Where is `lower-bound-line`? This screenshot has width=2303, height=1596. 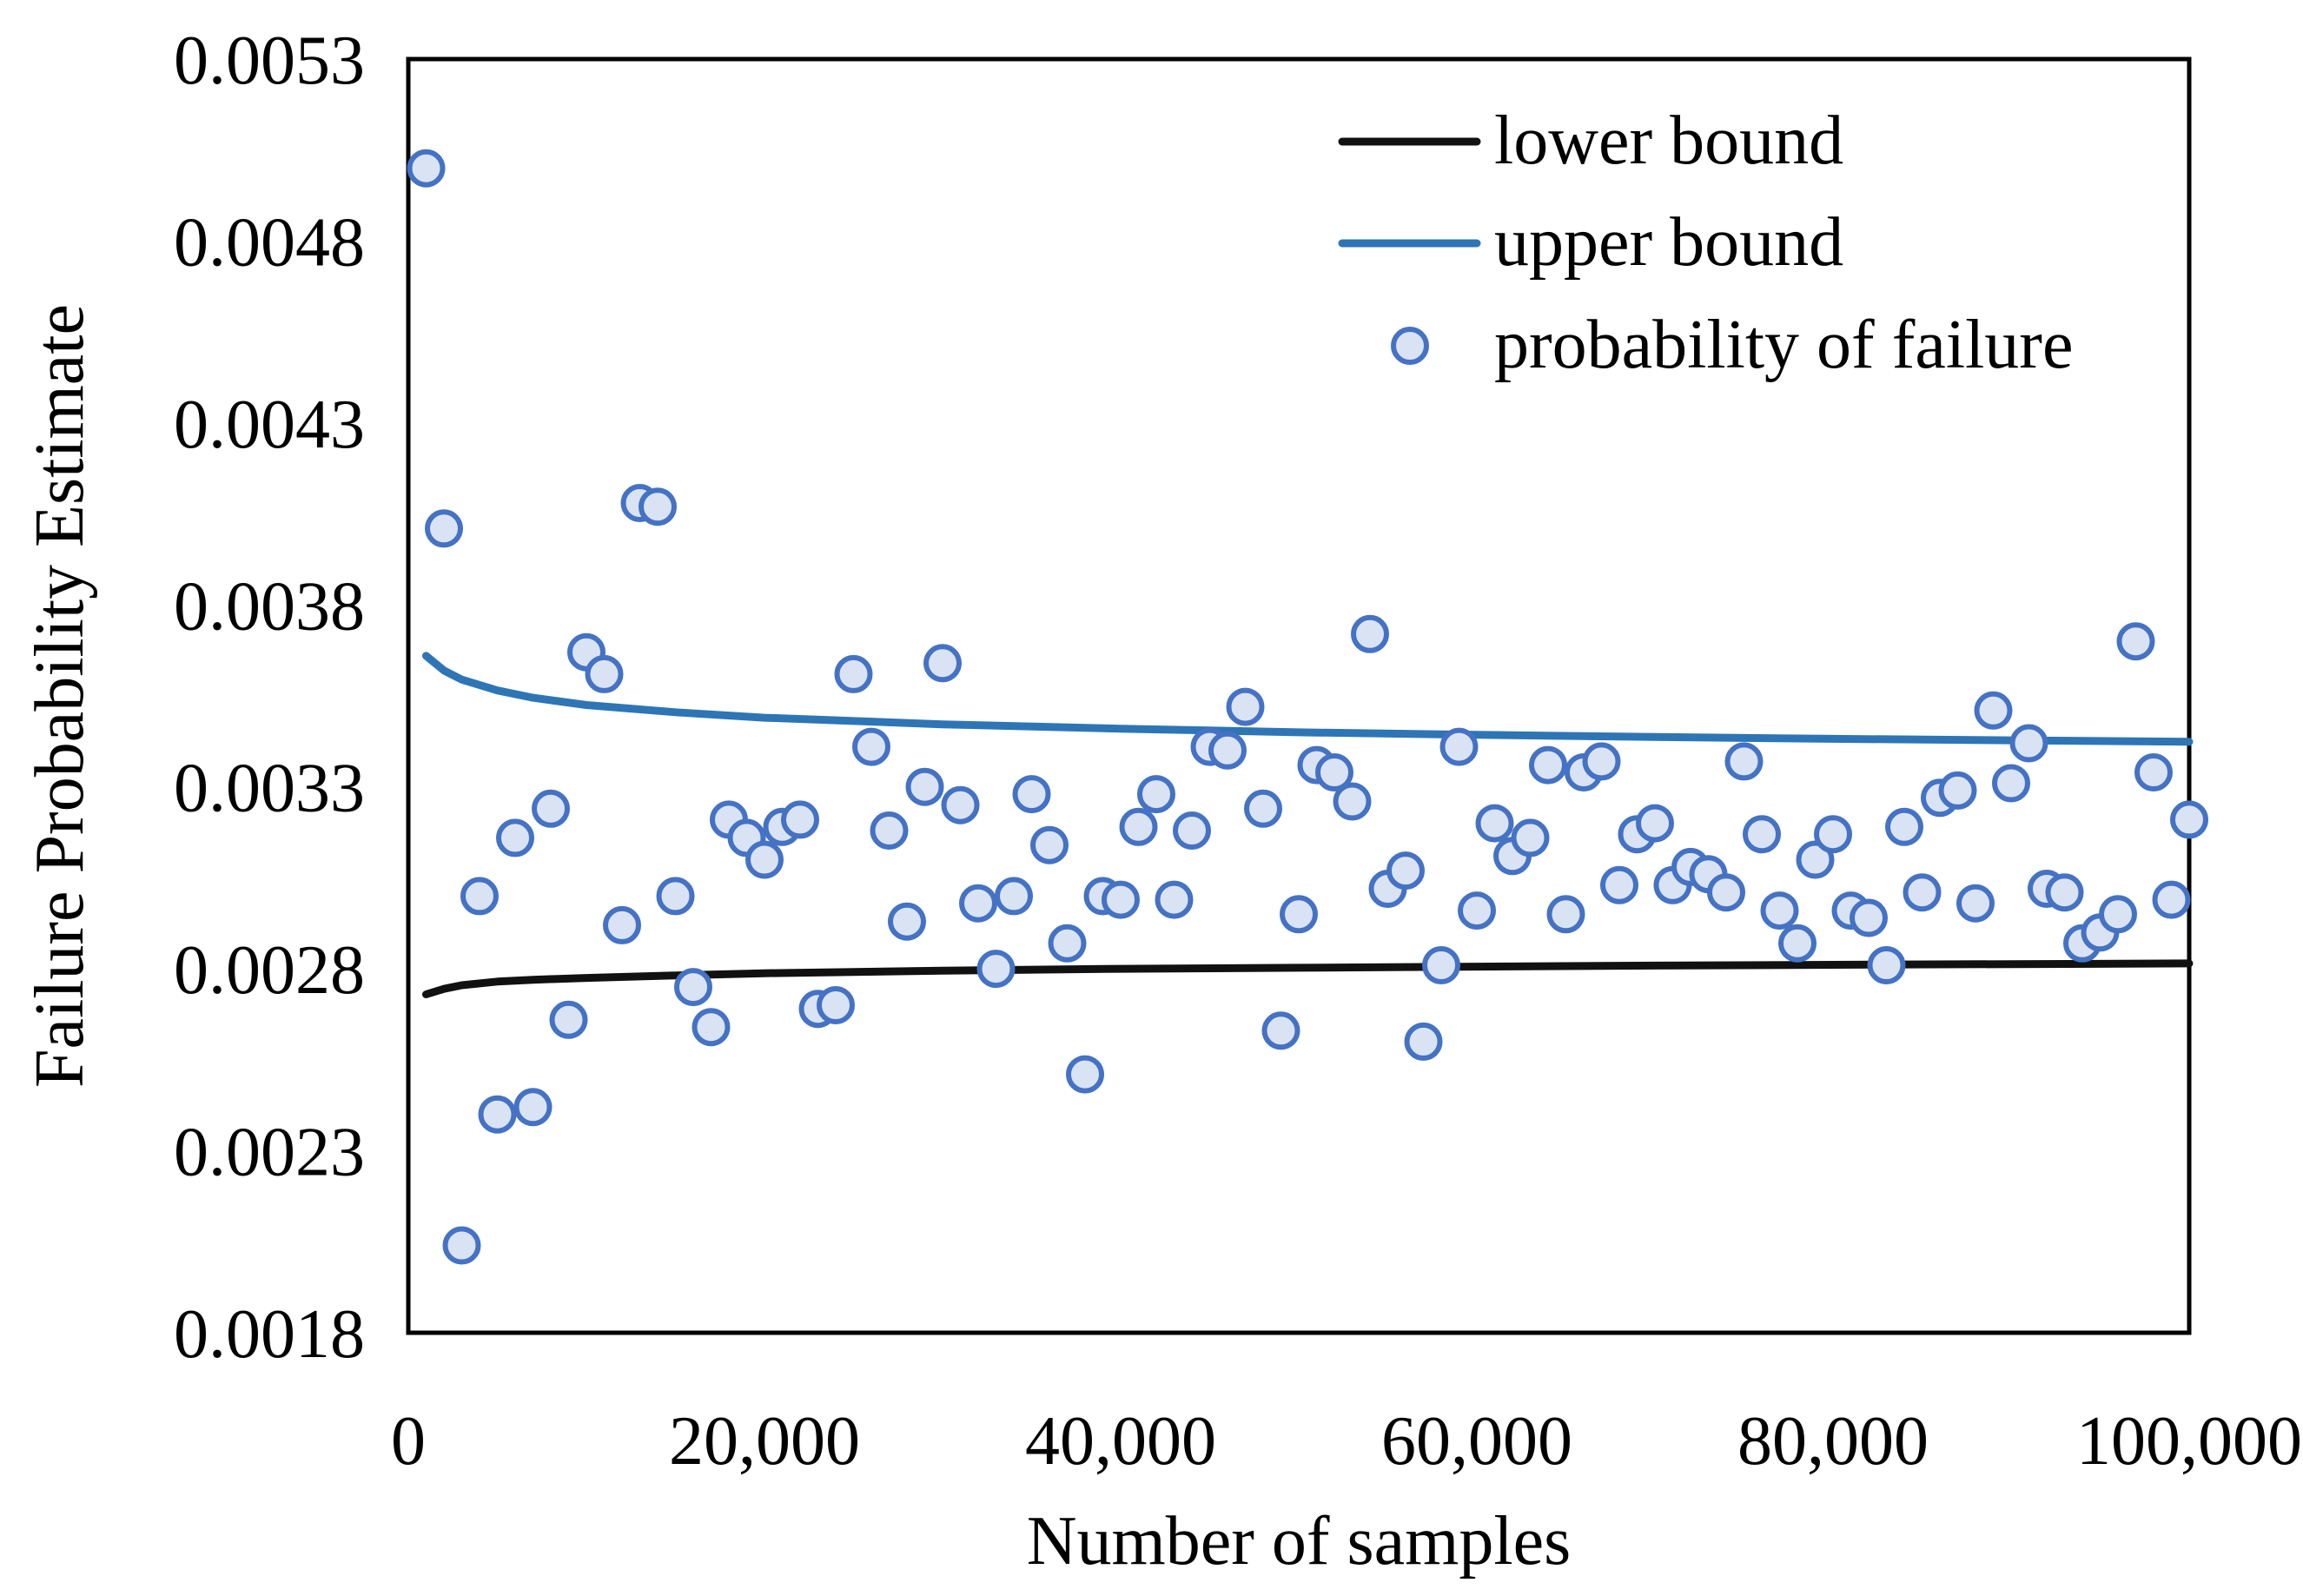
lower-bound-line is located at coordinates (1308, 978).